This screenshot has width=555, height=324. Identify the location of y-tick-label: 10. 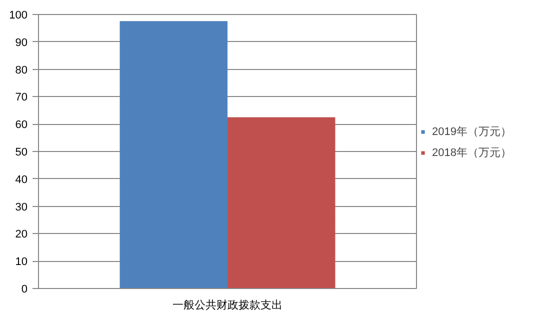
(21, 262).